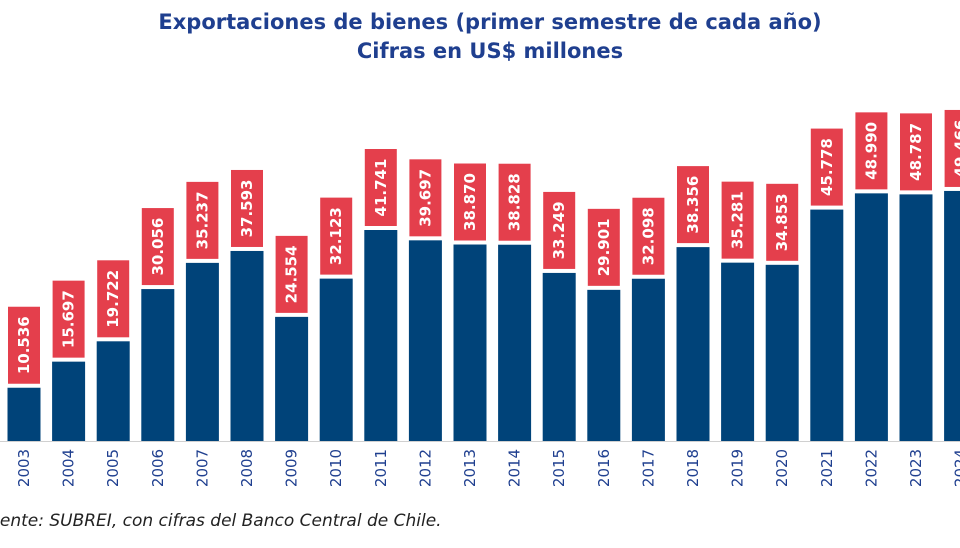  I want to click on x-tick-label-2008: 2008, so click(247, 468).